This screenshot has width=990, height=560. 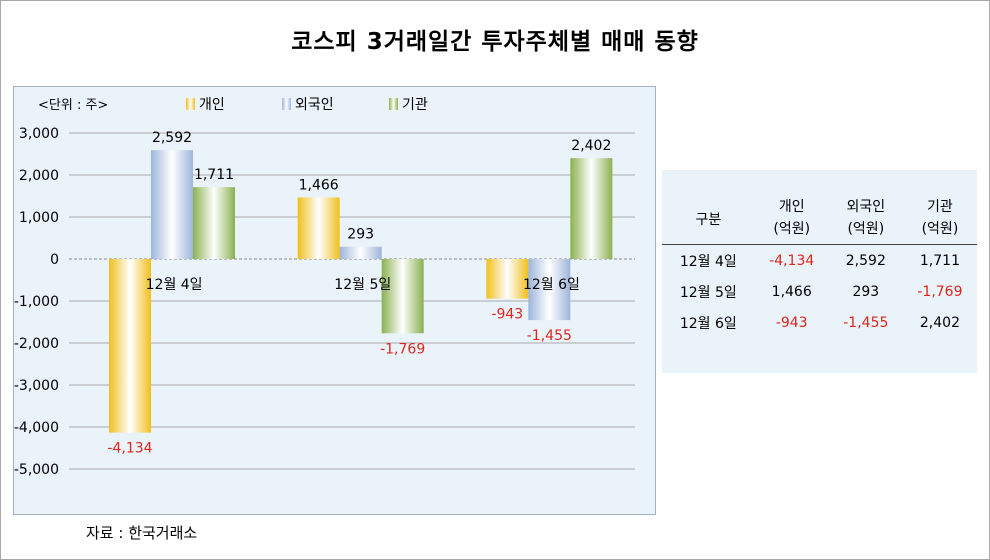 What do you see at coordinates (36, 470) in the screenshot?
I see `y-tick-label: -5,000` at bounding box center [36, 470].